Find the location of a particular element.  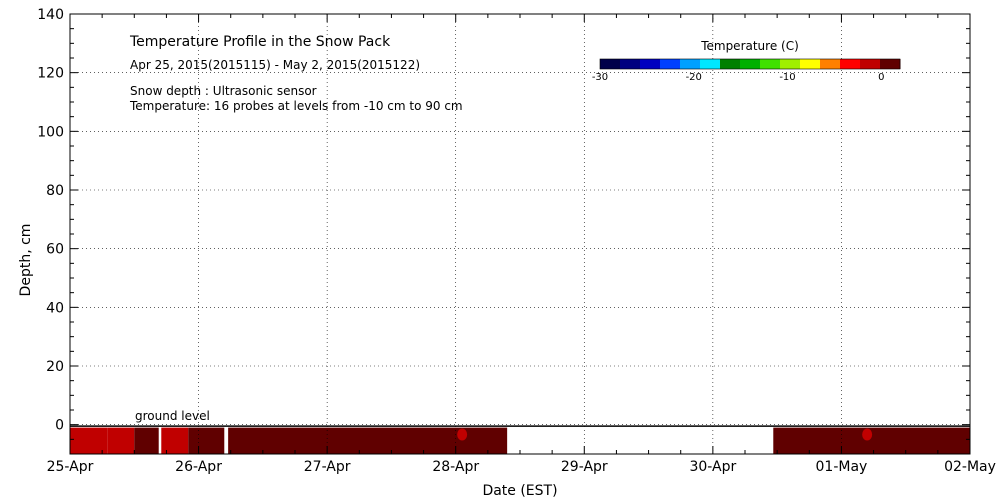

colorbar-swatches is located at coordinates (750, 64).